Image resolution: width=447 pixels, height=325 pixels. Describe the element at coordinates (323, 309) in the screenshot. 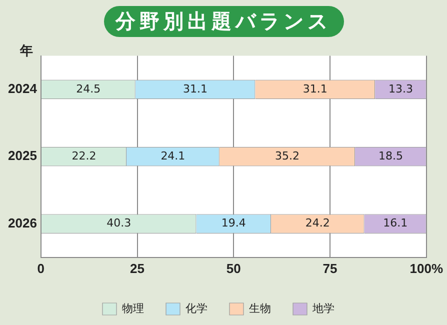

I see `legend-label: 地学` at that location.